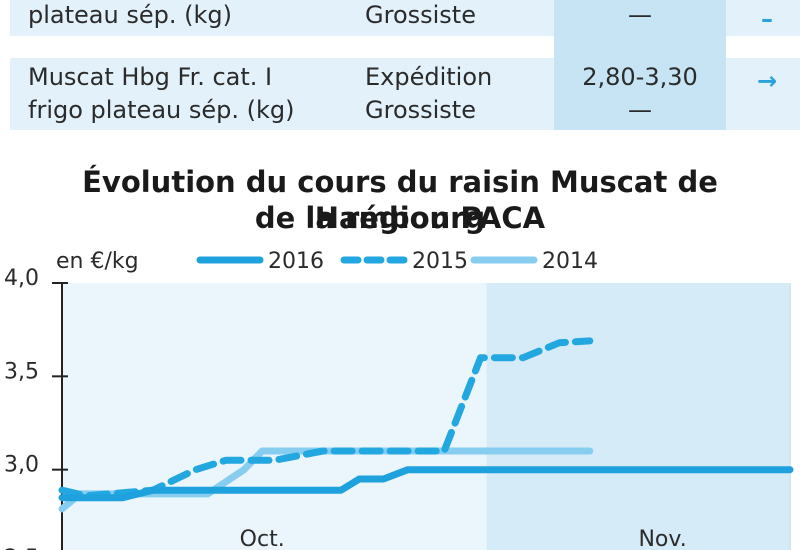 The image size is (800, 550). What do you see at coordinates (640, 77) in the screenshot?
I see `price-value: 2,80-3,30` at bounding box center [640, 77].